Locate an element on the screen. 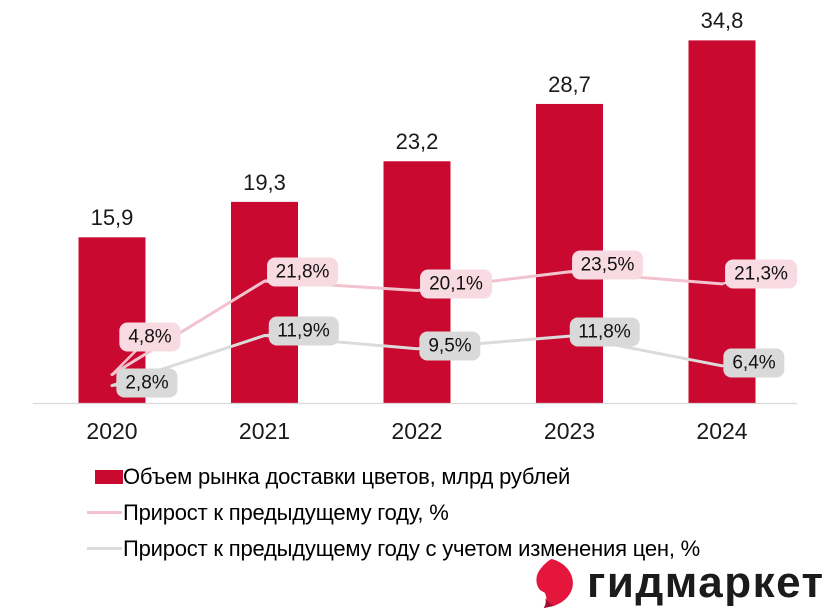 The height and width of the screenshot is (609, 840). bar-value-label-2023: 28,7 is located at coordinates (569, 84).